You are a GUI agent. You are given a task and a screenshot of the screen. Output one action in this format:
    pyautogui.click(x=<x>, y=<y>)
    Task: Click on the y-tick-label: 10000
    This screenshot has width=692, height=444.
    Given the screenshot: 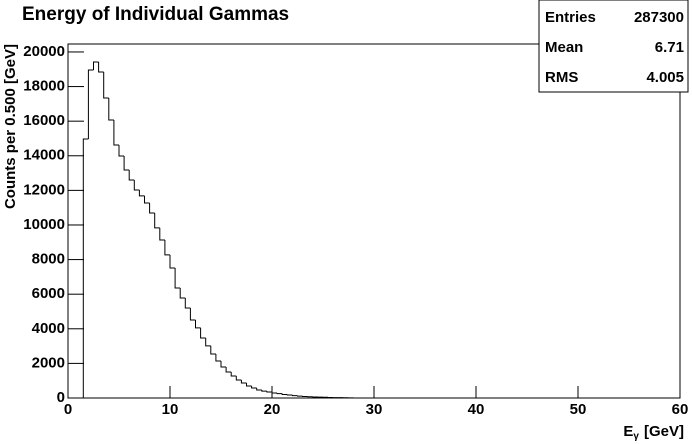 What is the action you would take?
    pyautogui.click(x=44, y=224)
    